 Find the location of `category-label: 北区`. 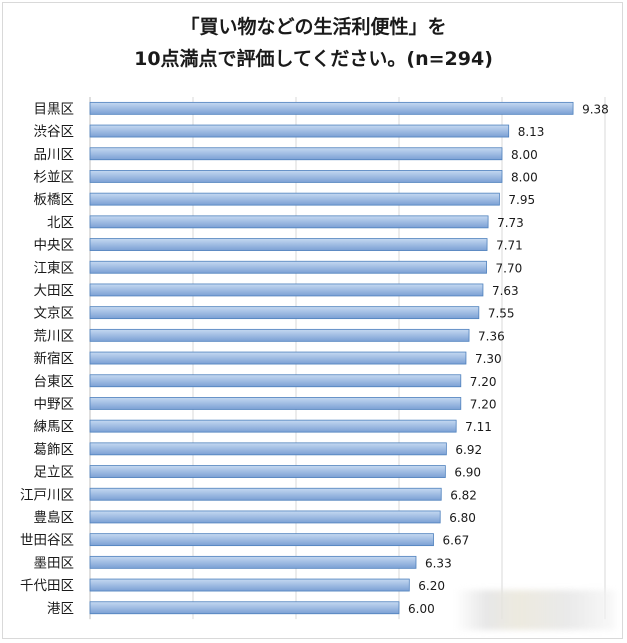

category-label: 北区 is located at coordinates (60, 223).